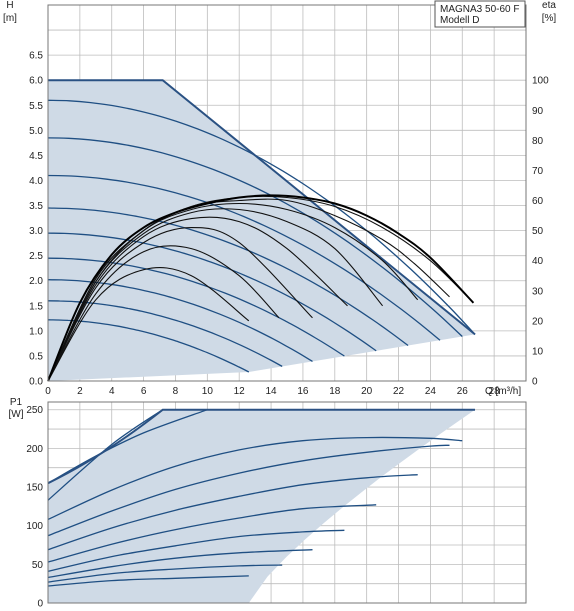  Describe the element at coordinates (479, 9) in the screenshot. I see `legend-line-model: MAGNA3 50-60 F` at that location.